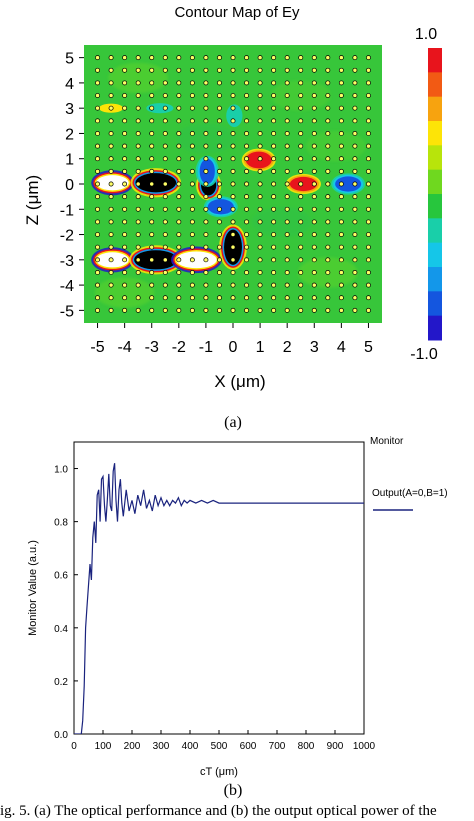 The height and width of the screenshot is (821, 474). Describe the element at coordinates (435, 206) in the screenshot. I see `colorbar-segment` at that location.